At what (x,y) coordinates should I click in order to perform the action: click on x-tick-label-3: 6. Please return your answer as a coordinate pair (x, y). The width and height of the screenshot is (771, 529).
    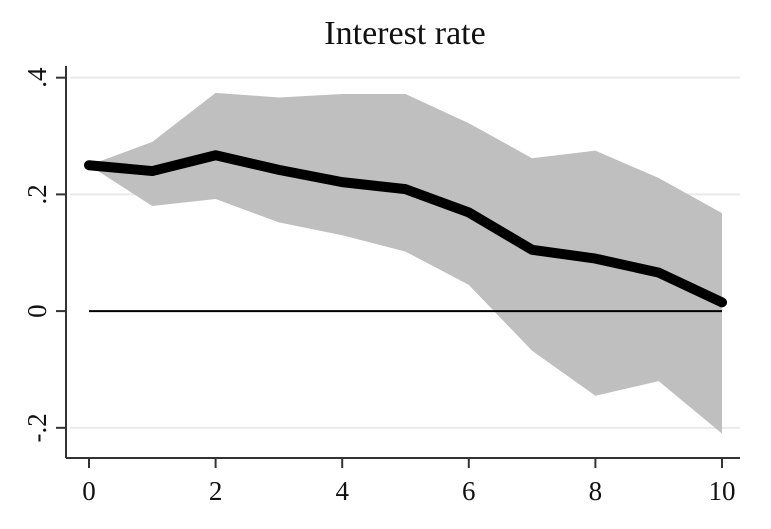
    Looking at the image, I should click on (469, 491).